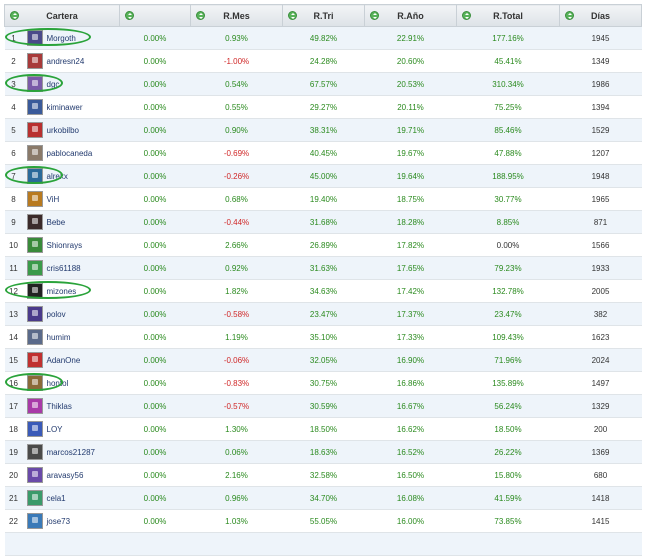 This screenshot has height=556, width=650. I want to click on table-row: 8 ViH 0.00% 0.68% 19.40% 18.75% 30.77% 1965, so click(323, 199).